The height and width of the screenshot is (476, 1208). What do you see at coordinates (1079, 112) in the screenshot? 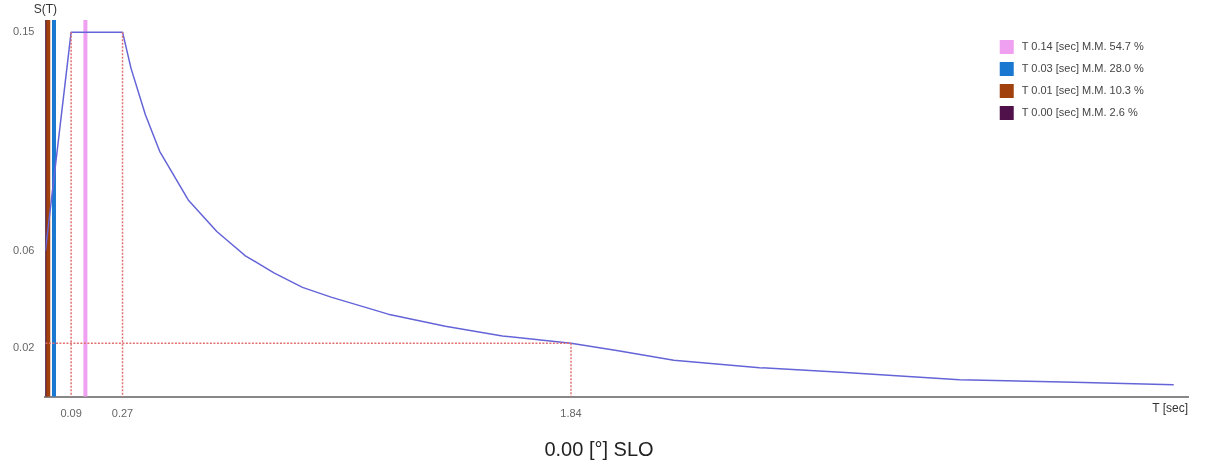
I see `legend-label: T 0.00 [sec] M.M. 2.6 %` at bounding box center [1079, 112].